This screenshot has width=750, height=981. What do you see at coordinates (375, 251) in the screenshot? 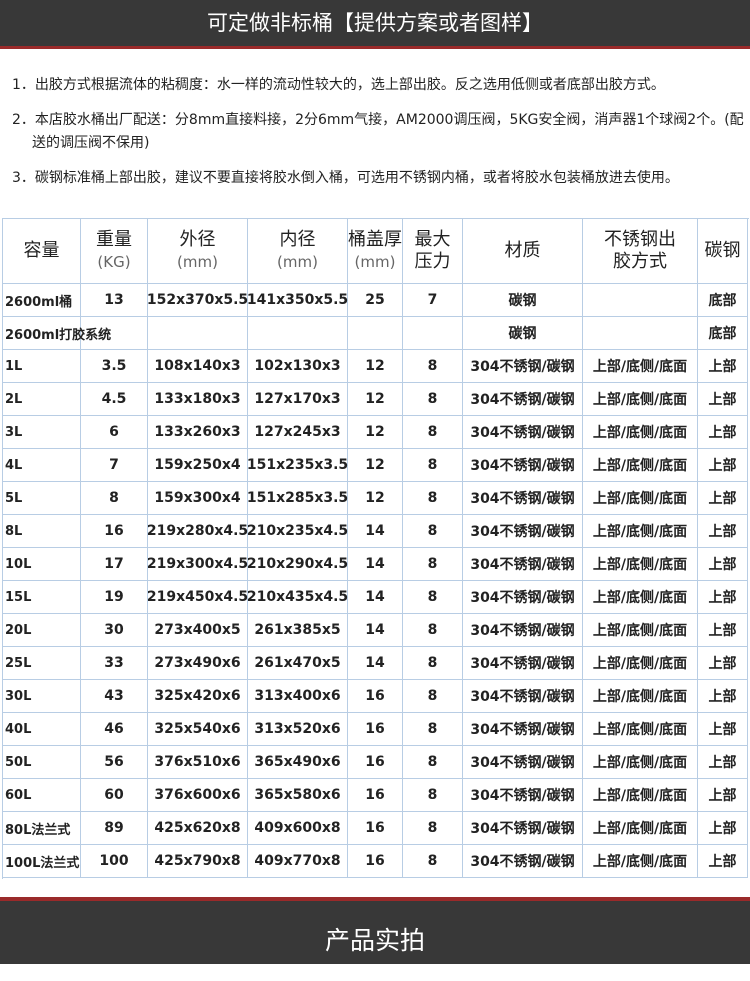
I see `header-cell: 桶盖厚 (mm)` at bounding box center [375, 251].